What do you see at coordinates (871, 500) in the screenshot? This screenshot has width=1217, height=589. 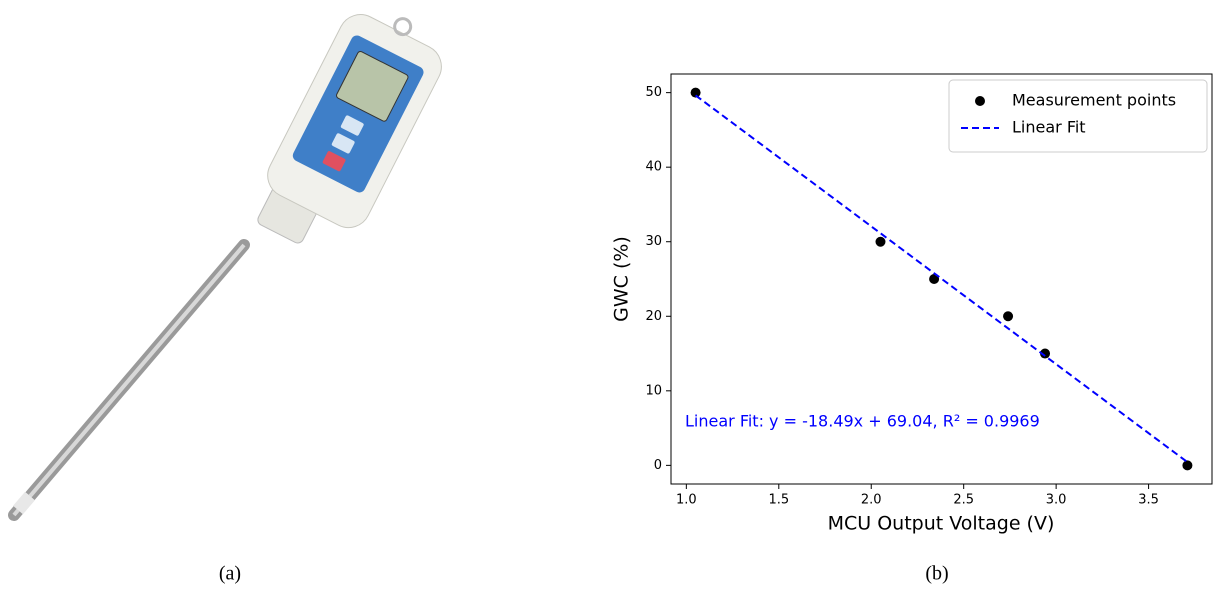 I see `x-tick-label: 2.0` at bounding box center [871, 500].